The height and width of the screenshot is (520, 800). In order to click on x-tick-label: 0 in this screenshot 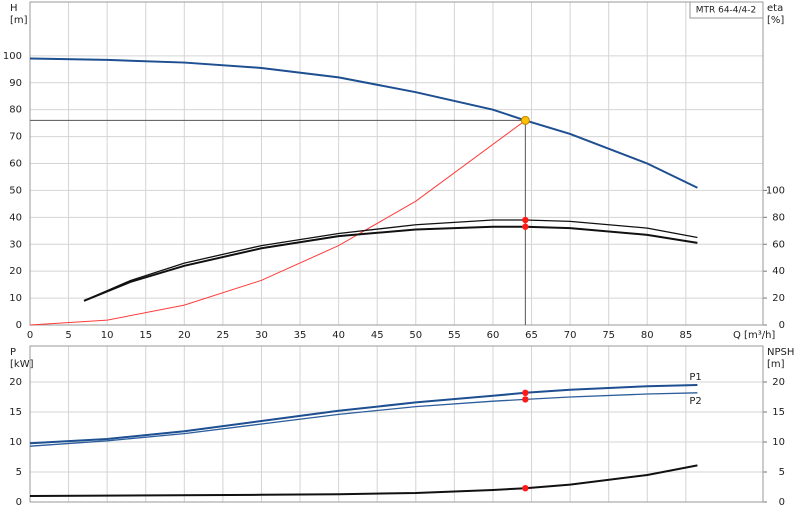, I will do `click(30, 335)`.